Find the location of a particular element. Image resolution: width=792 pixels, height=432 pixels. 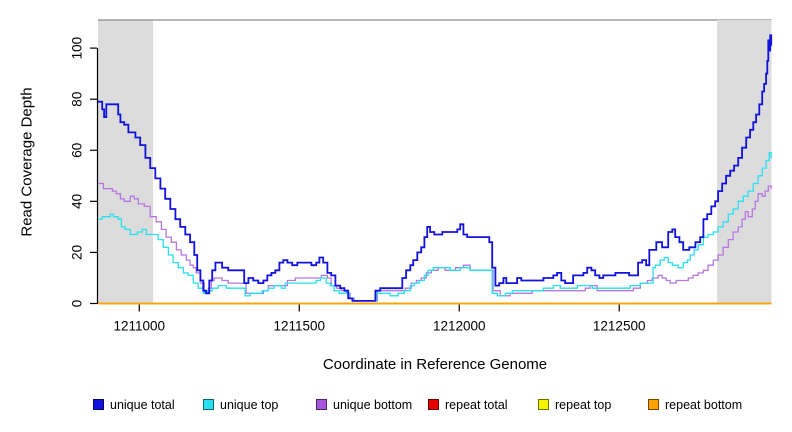

x-axis-title: Coordinate in Reference Genome is located at coordinates (435, 364).